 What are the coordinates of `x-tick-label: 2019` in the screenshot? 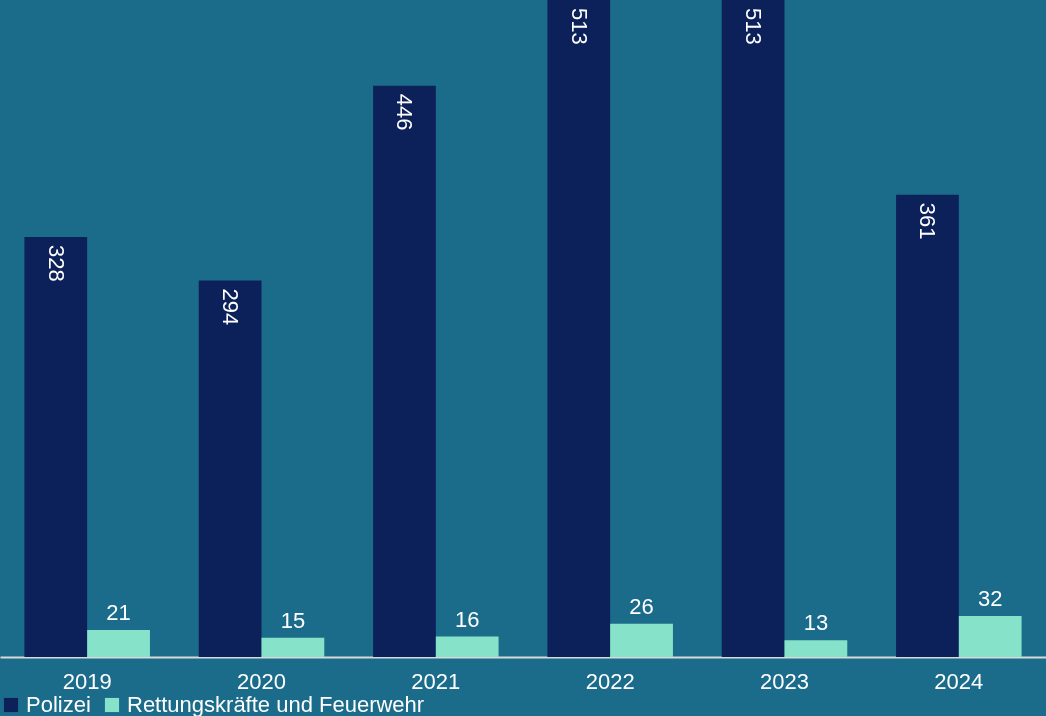 It's located at (87, 681).